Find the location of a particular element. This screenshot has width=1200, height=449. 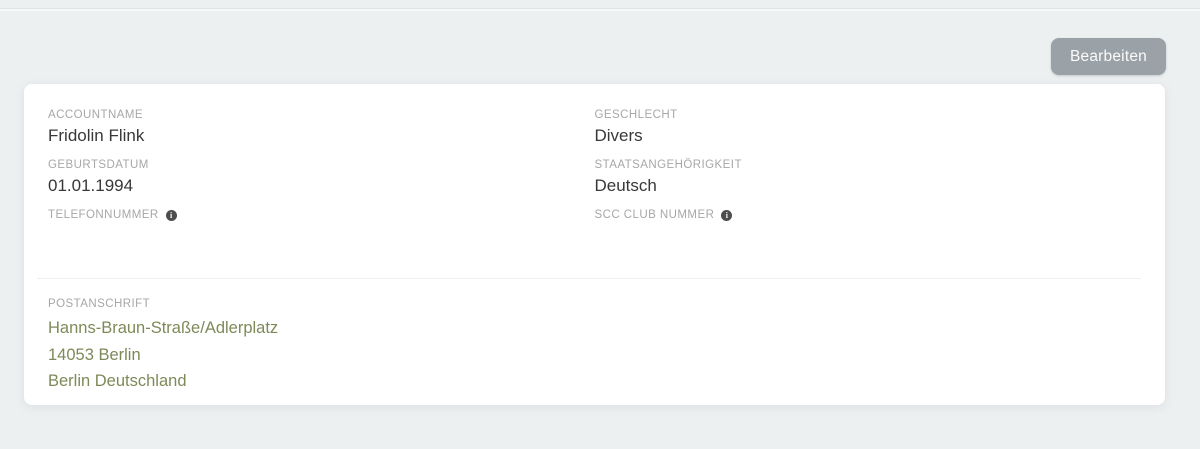

address-label: POSTANSCHRIFT is located at coordinates (99, 304).